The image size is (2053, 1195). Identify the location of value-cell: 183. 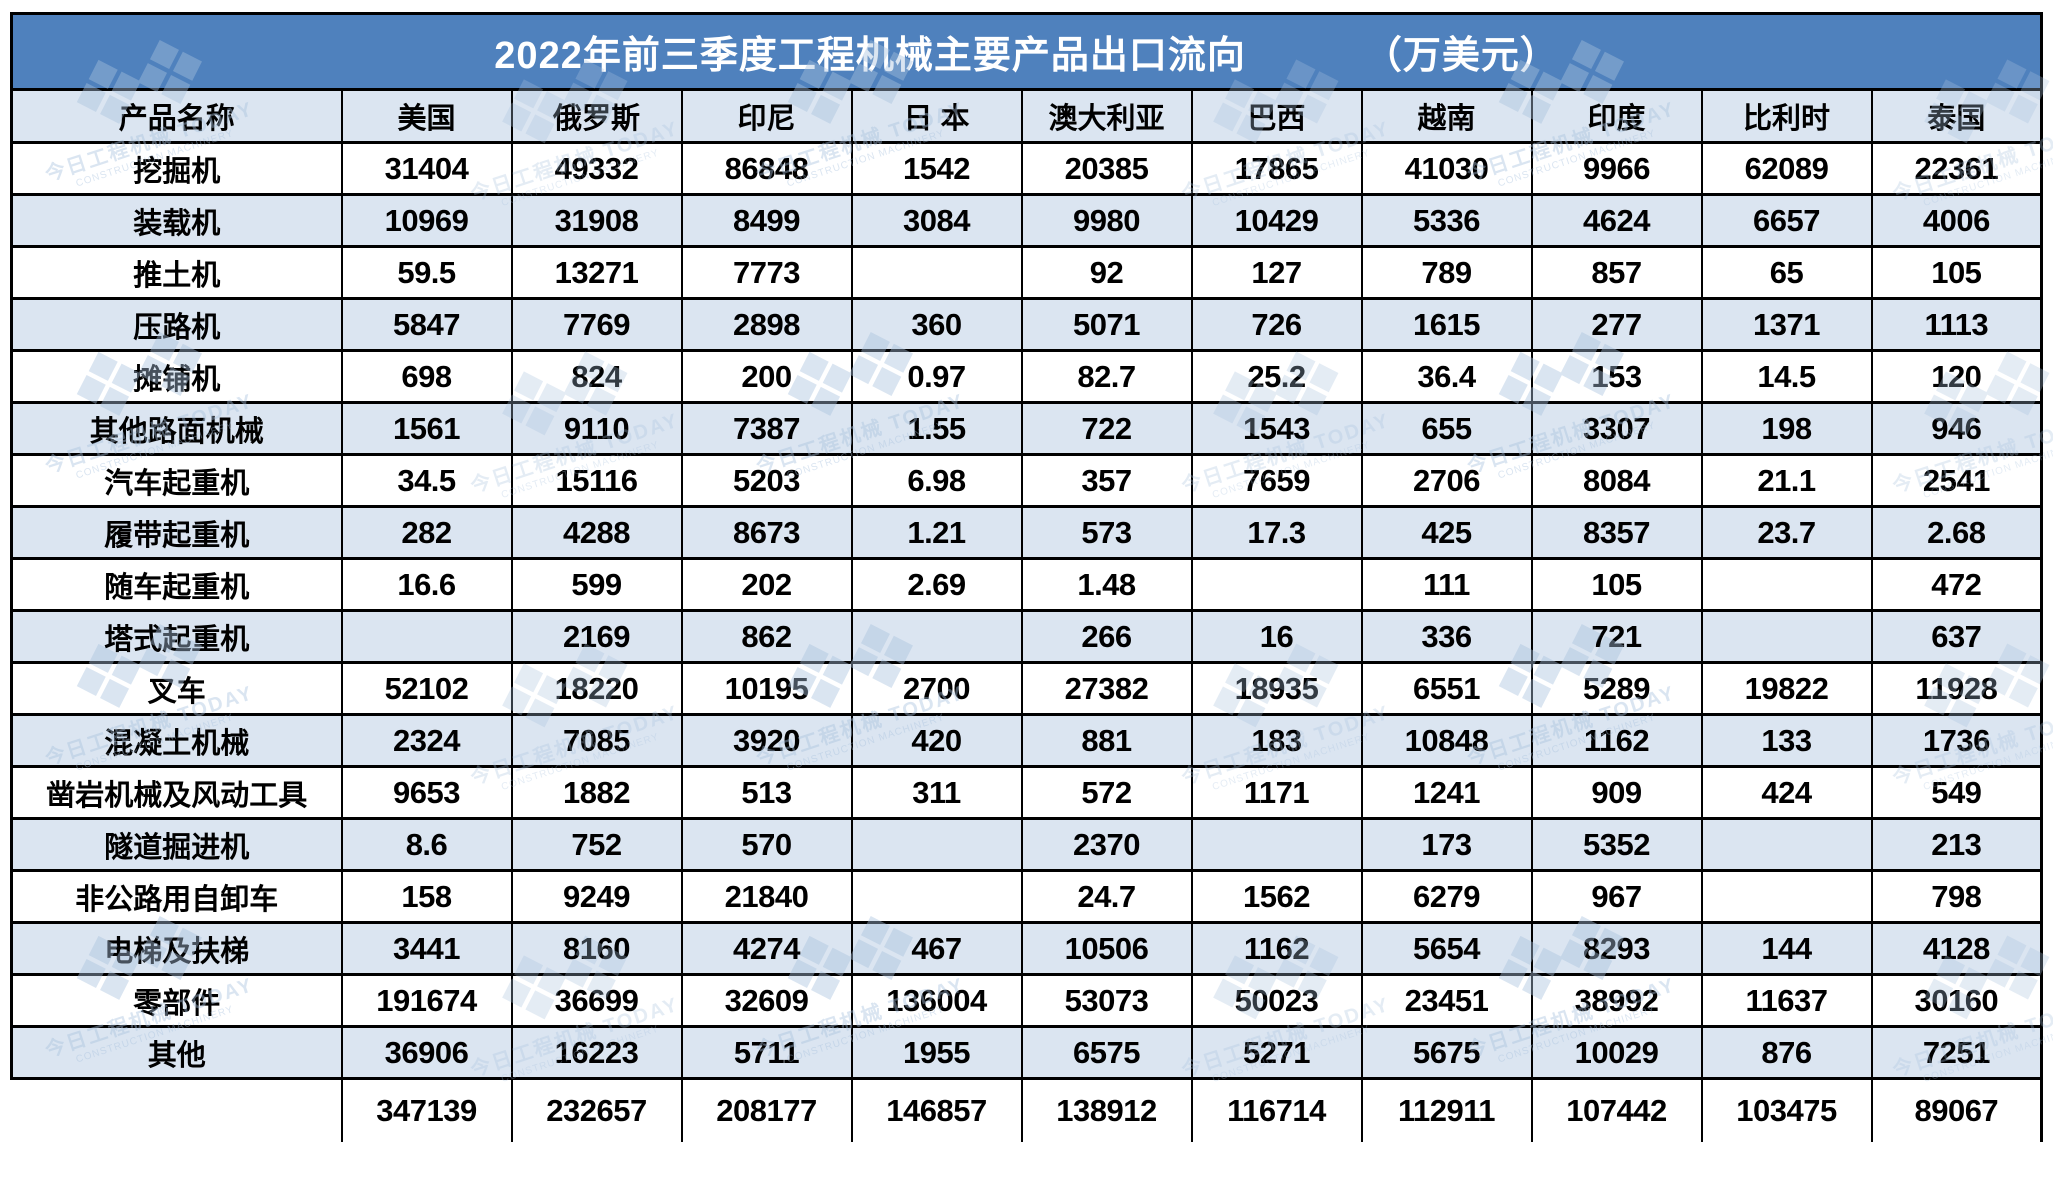
(1276, 740).